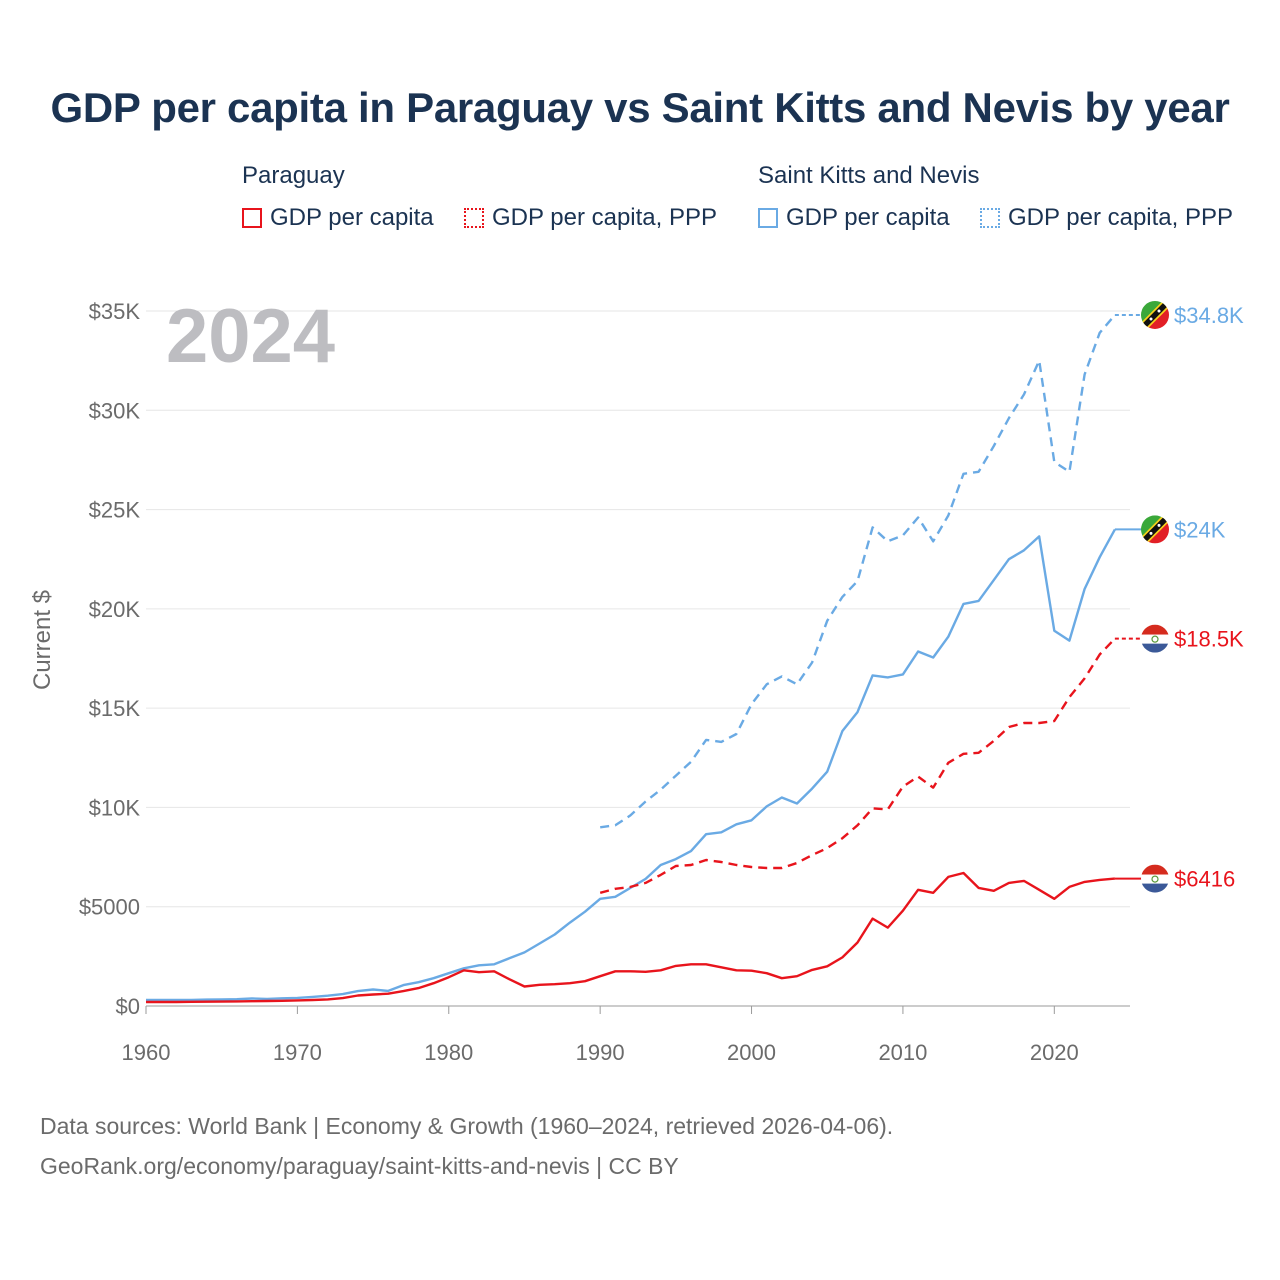 The width and height of the screenshot is (1280, 1280). Describe the element at coordinates (110, 659) in the screenshot. I see `y-axis-ticks: $0 $5000 $10K $15K $20K $25K $30K $35K` at that location.